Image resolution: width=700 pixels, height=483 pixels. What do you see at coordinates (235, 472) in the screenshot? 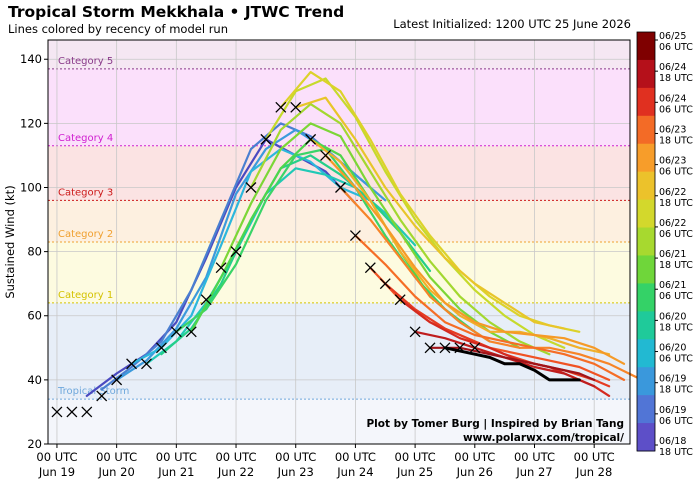
I see `x-tick-label: Jun 22` at bounding box center [235, 472].